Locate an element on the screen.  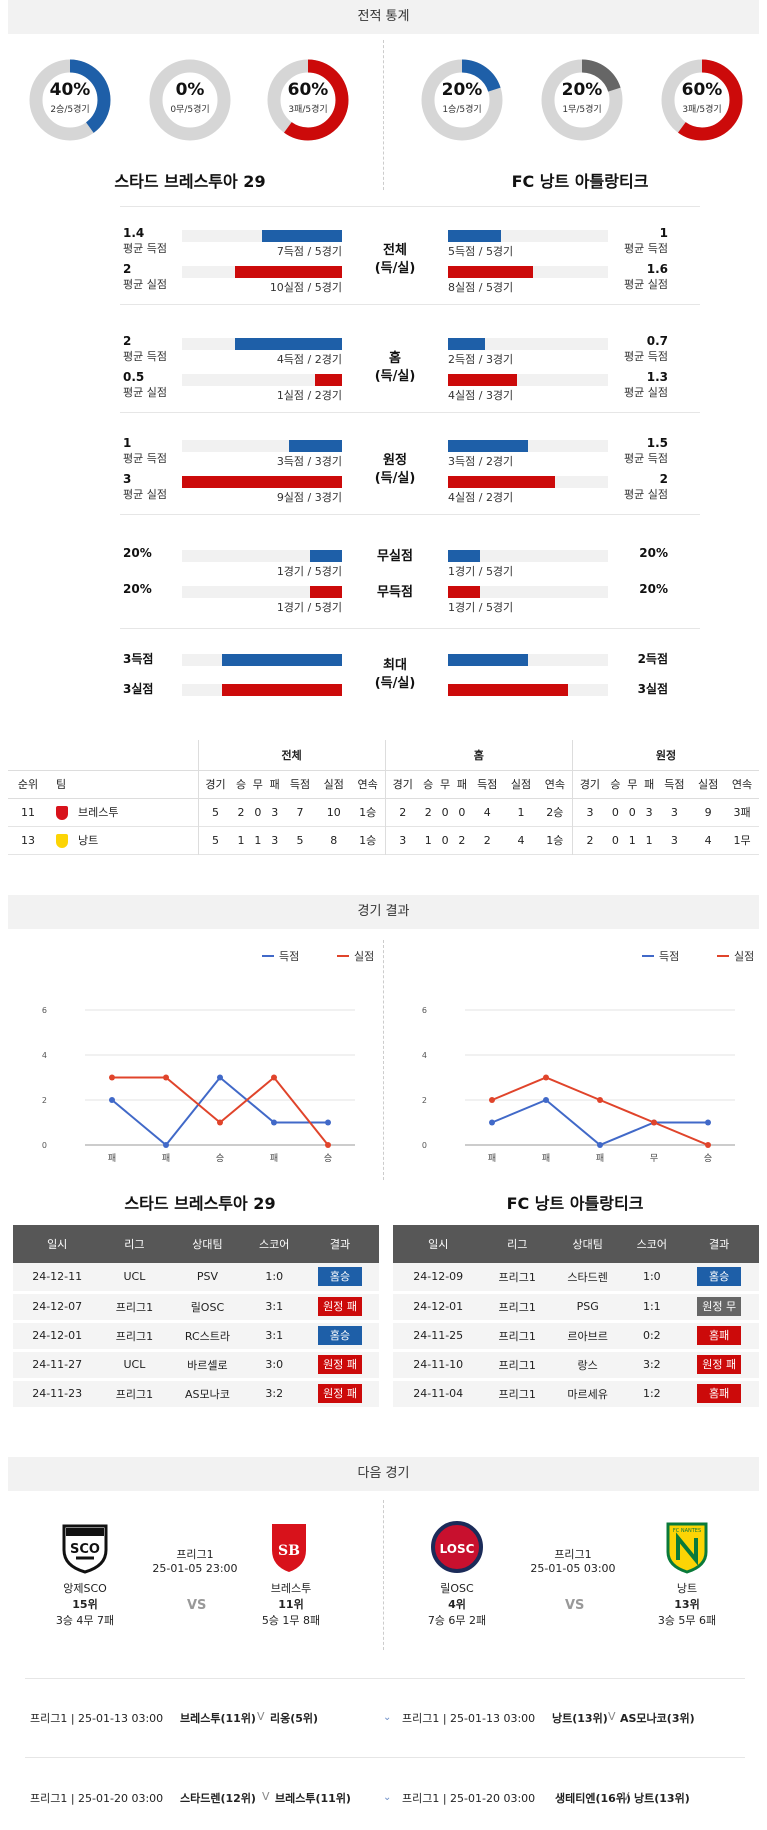
result-badge: 원정 패 is located at coordinates (340, 1393).